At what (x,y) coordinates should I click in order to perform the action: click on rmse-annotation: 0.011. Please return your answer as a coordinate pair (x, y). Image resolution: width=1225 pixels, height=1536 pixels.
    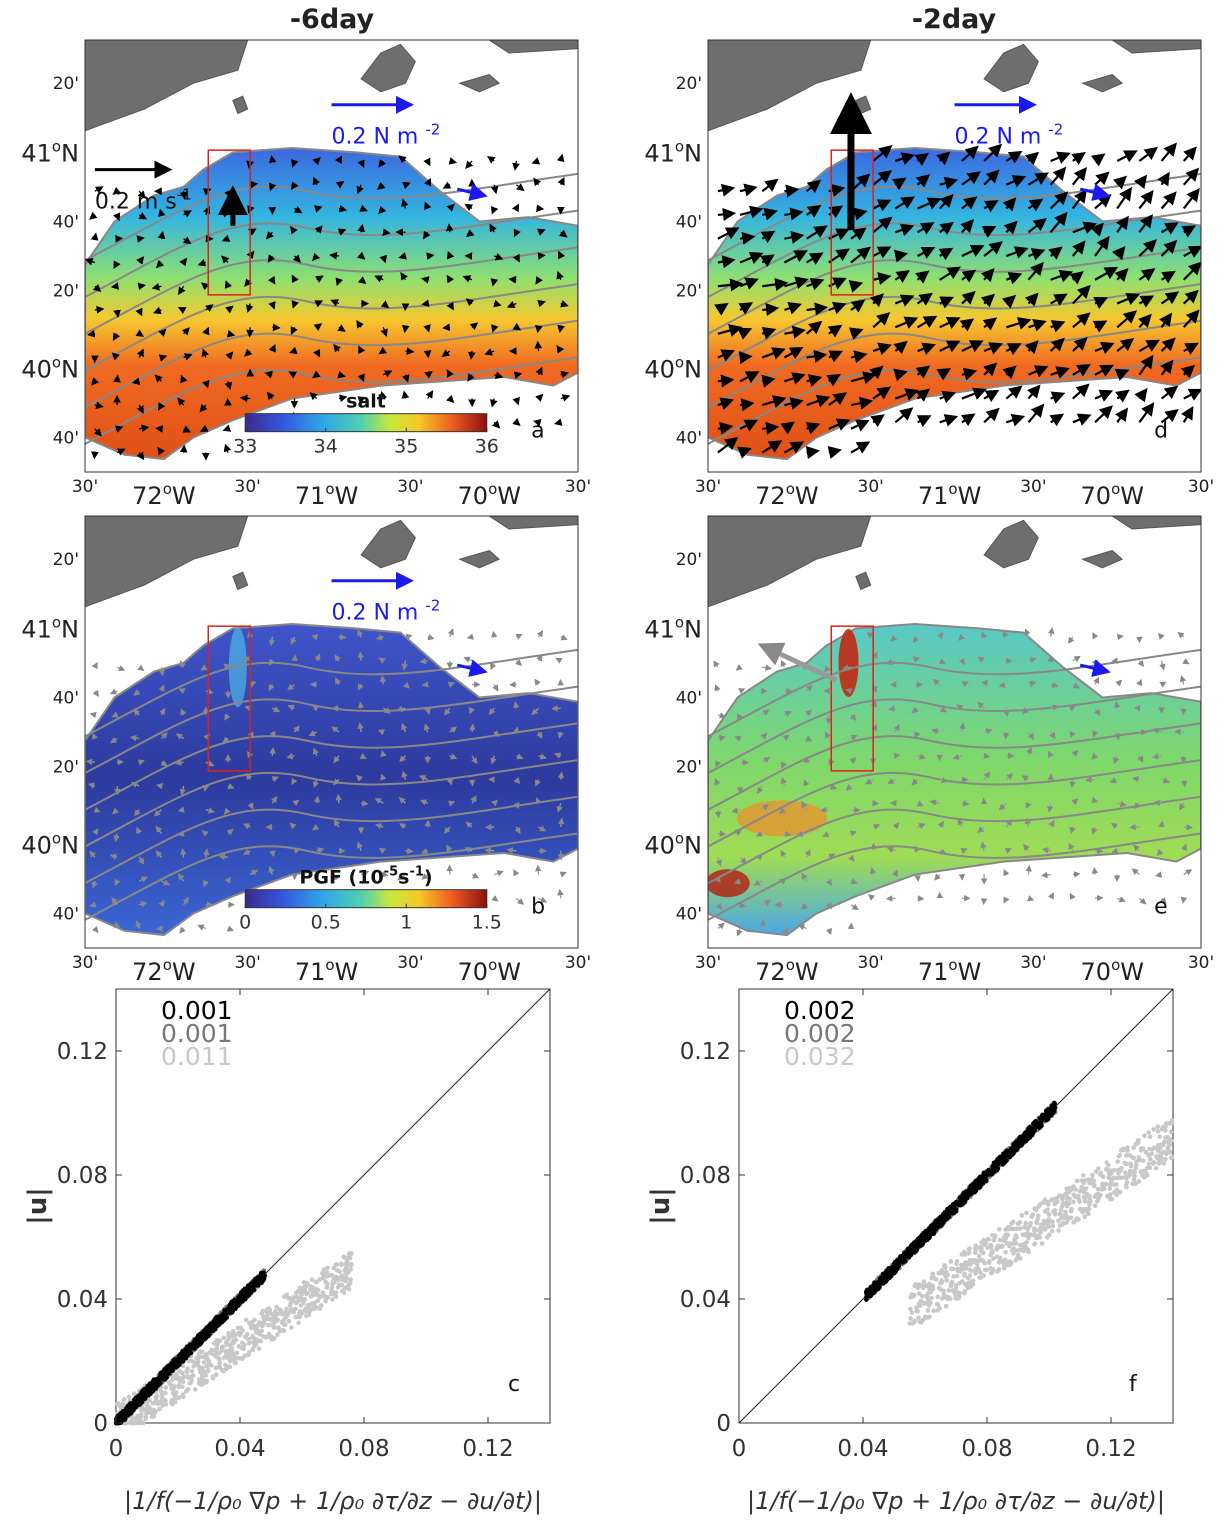
    Looking at the image, I should click on (197, 1056).